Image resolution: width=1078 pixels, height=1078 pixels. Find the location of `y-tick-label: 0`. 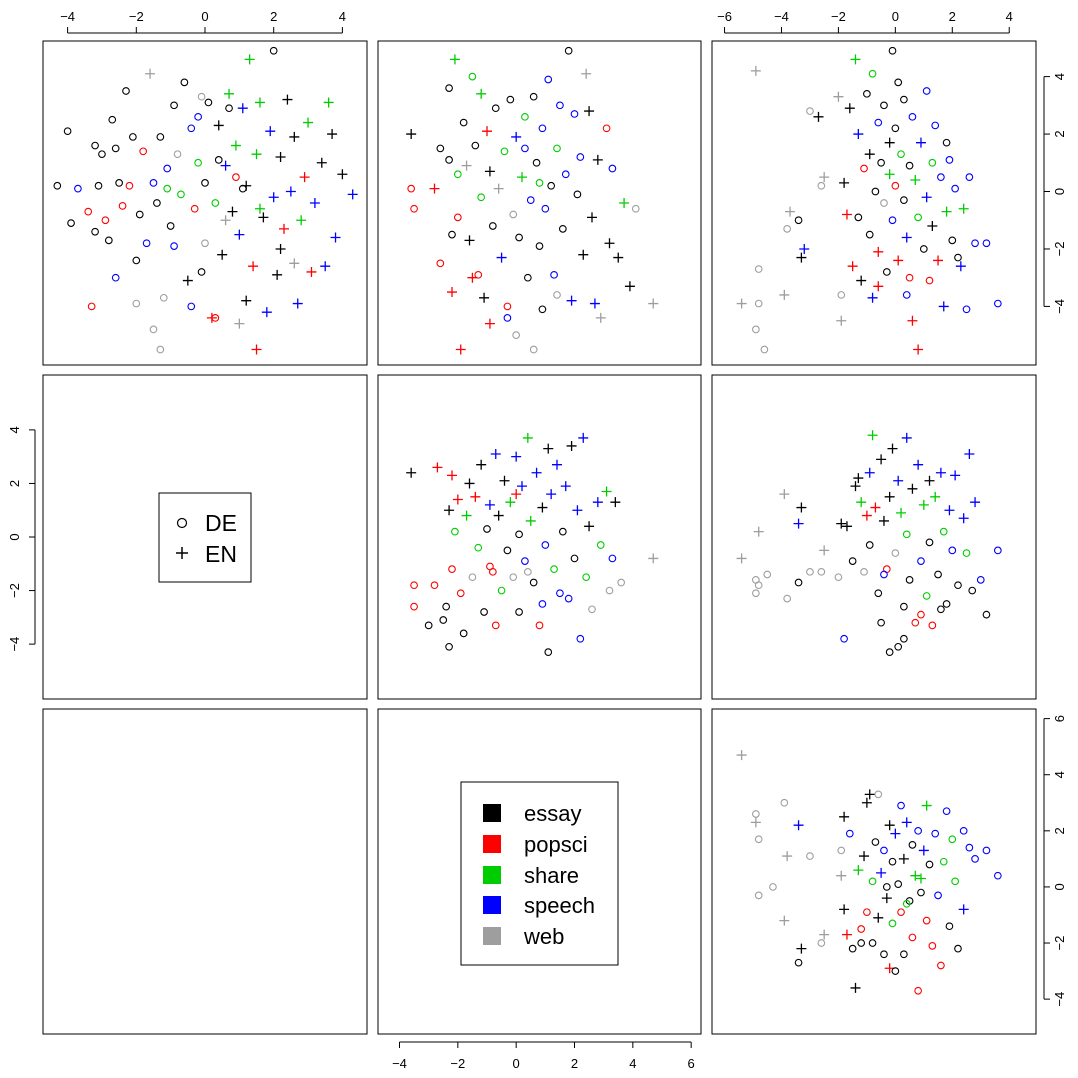

y-tick-label: 0 is located at coordinates (14, 536).